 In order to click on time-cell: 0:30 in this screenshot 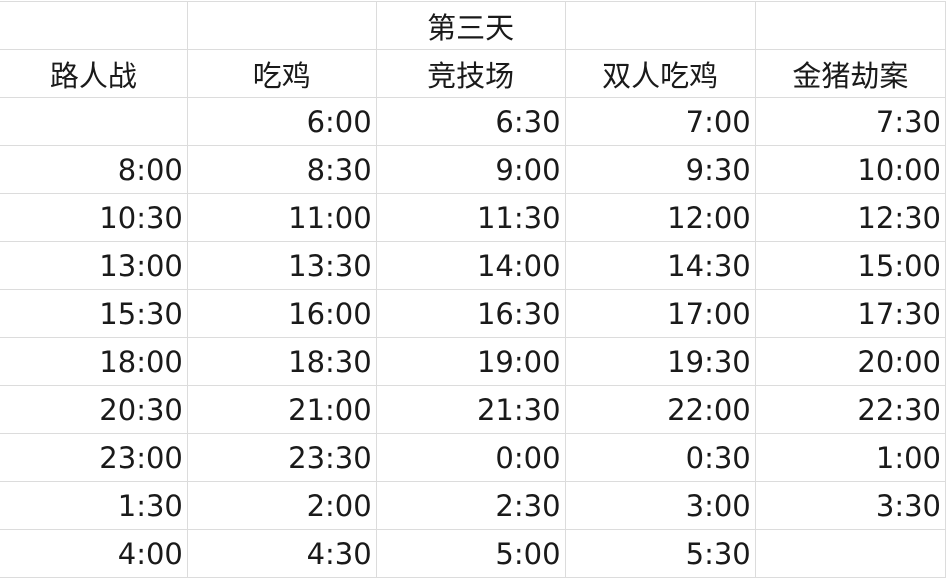, I will do `click(660, 457)`.